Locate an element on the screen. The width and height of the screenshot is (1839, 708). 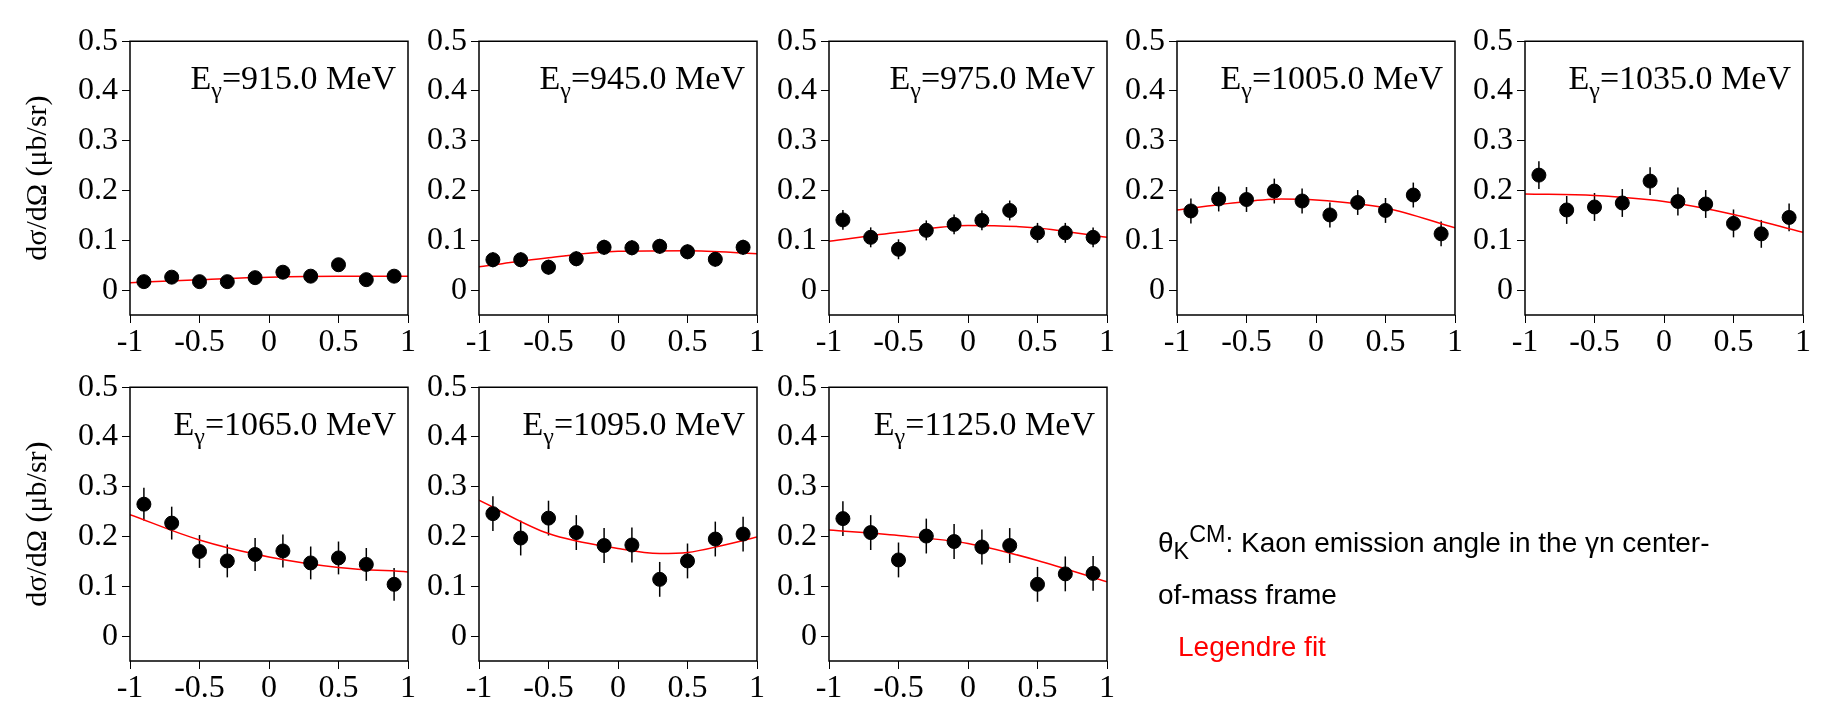
text: θ$_{K}$$^{CM}$: Kaon emission angle in the γn center-of-mass frame is located at coordinates (1434, 566).